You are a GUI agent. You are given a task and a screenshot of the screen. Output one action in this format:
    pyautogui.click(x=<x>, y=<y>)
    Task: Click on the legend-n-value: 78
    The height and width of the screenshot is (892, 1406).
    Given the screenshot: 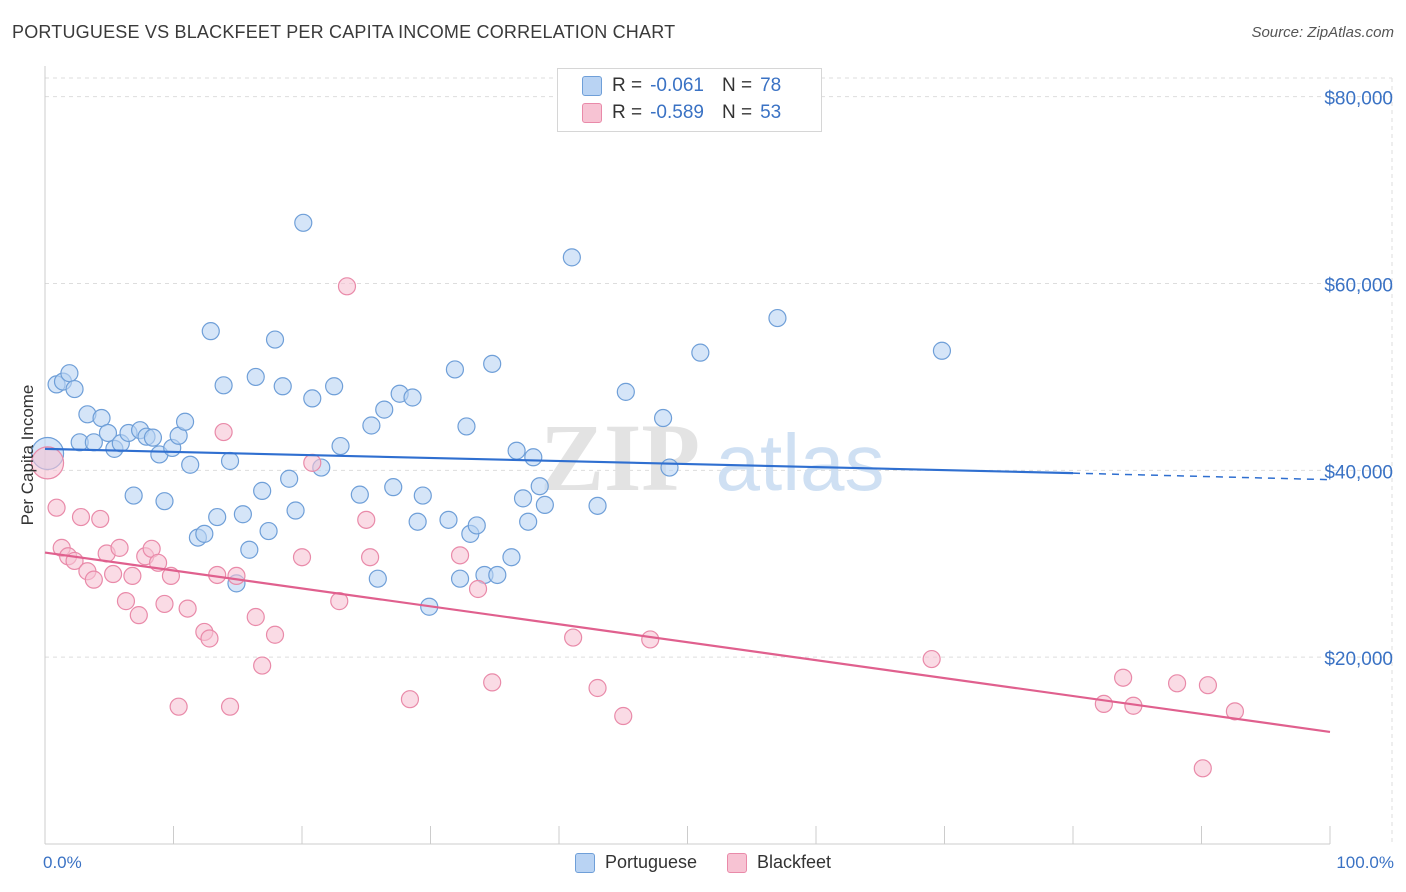 What is the action you would take?
    pyautogui.click(x=771, y=85)
    